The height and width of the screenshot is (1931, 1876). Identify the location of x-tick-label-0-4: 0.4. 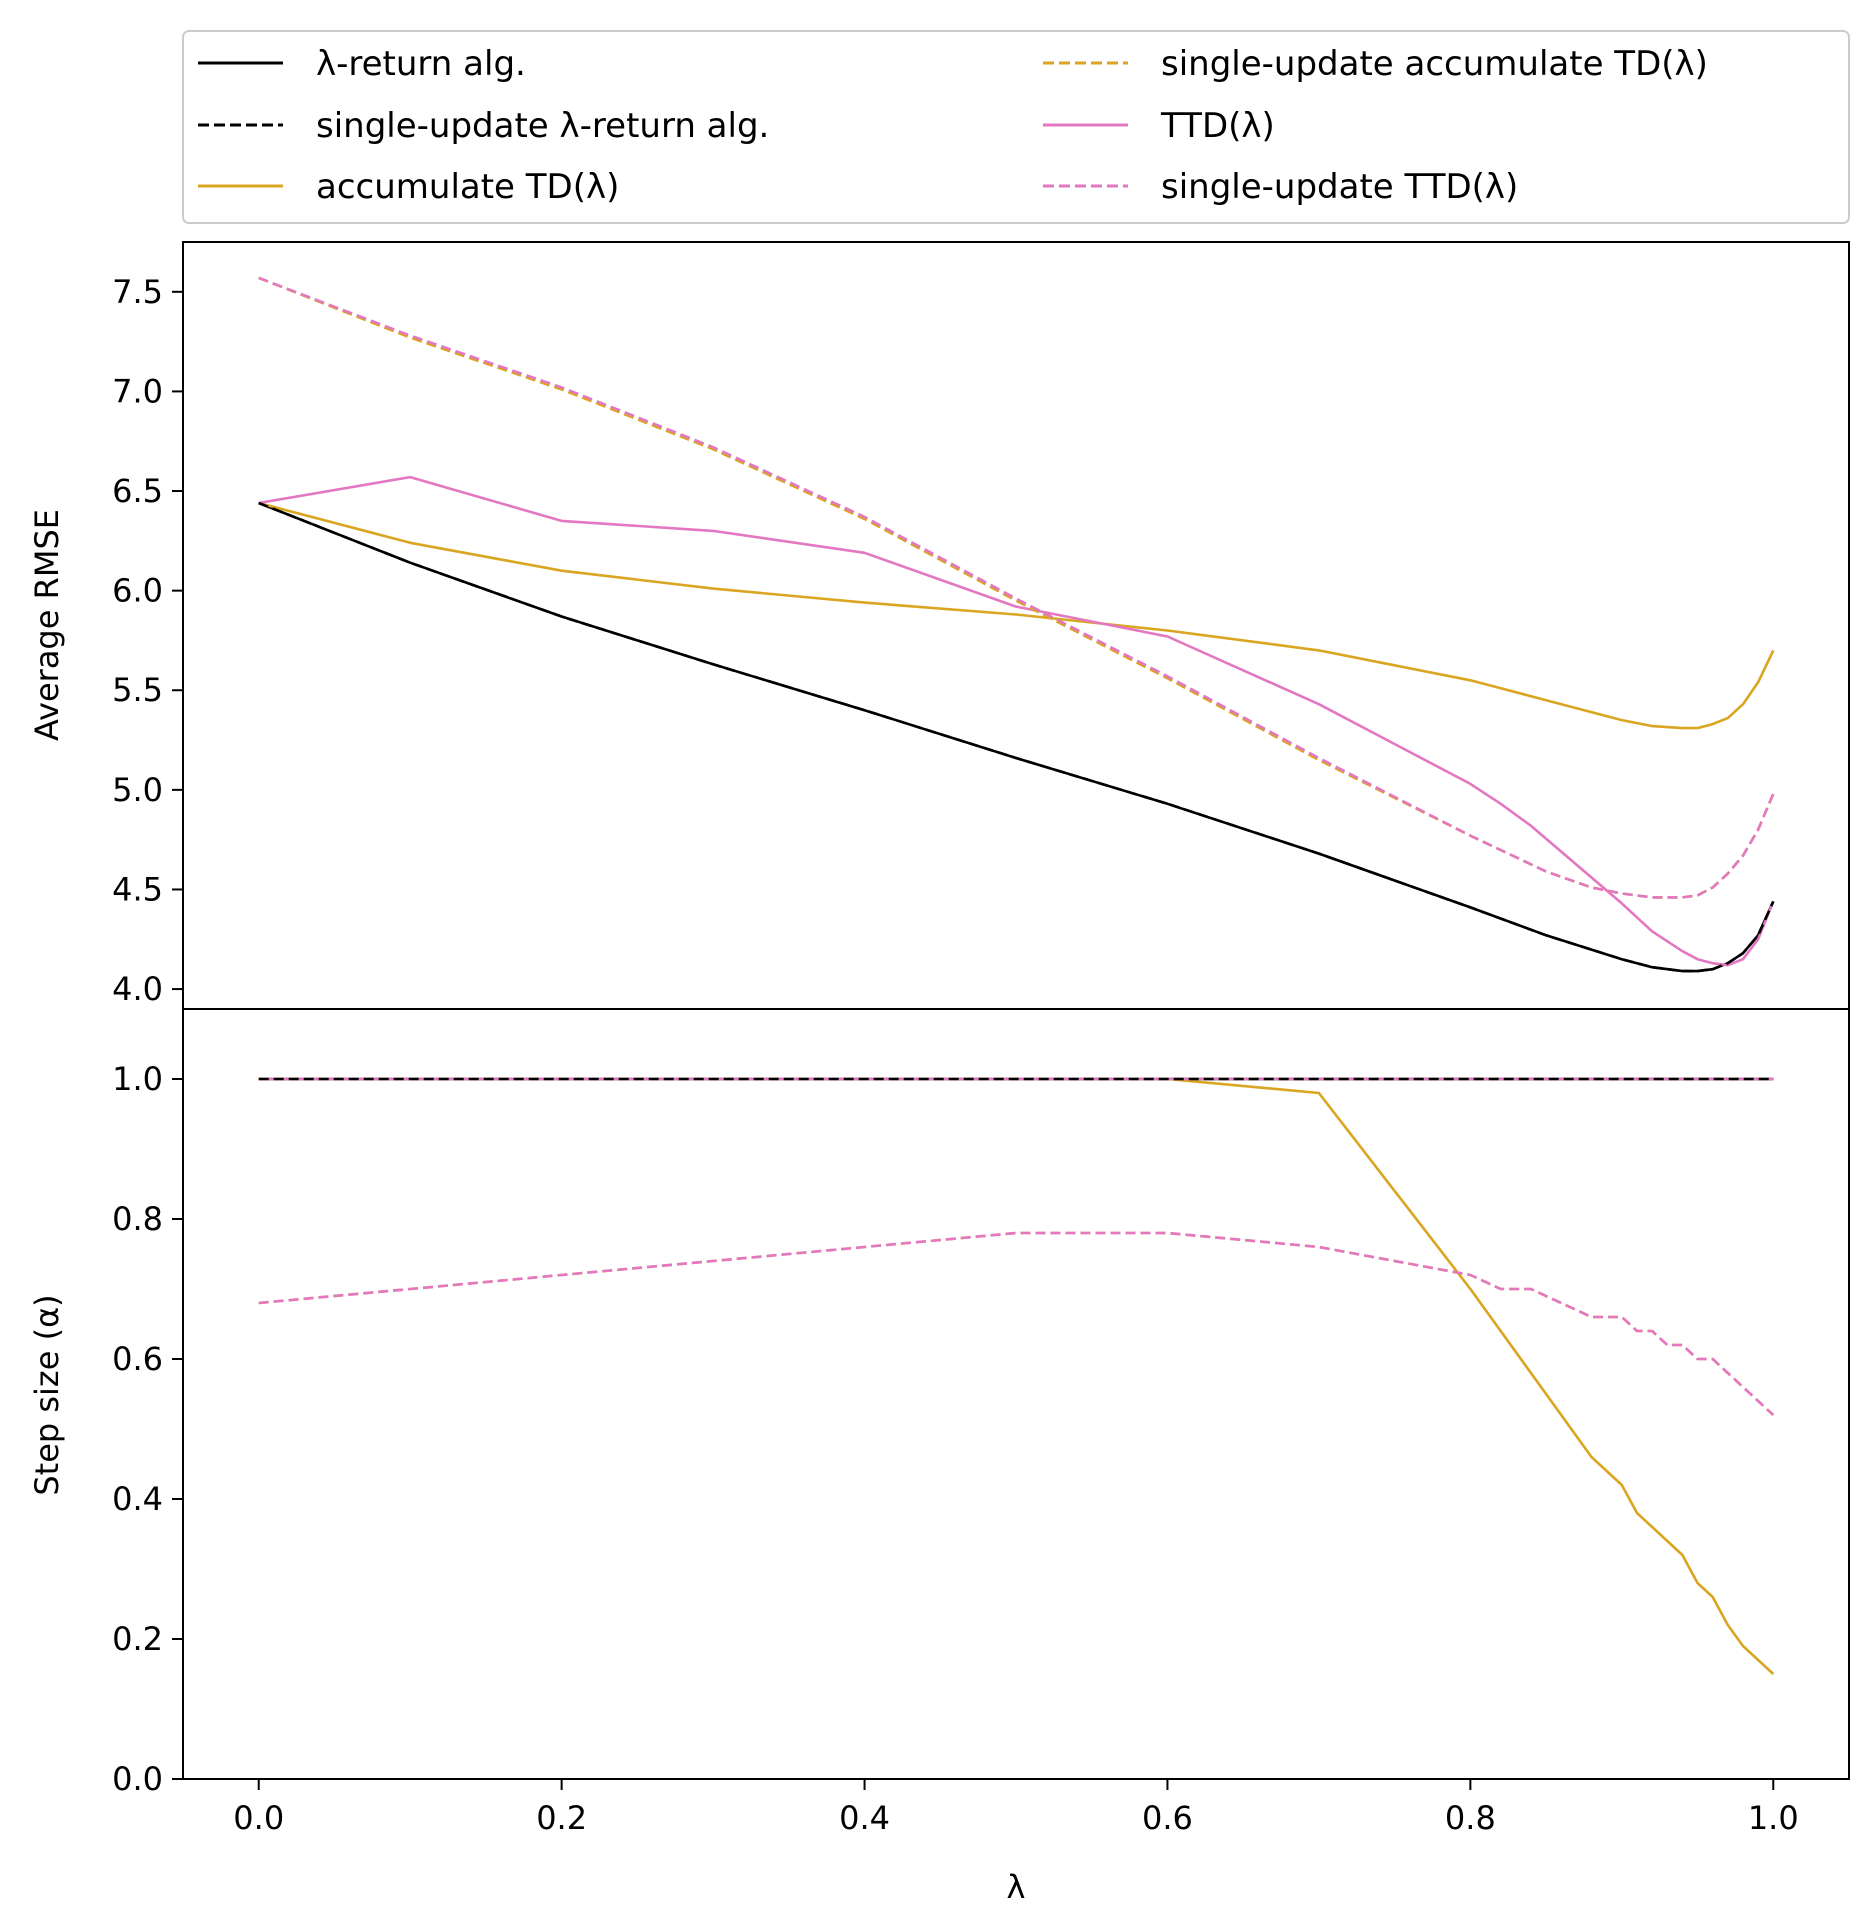
(864, 1818).